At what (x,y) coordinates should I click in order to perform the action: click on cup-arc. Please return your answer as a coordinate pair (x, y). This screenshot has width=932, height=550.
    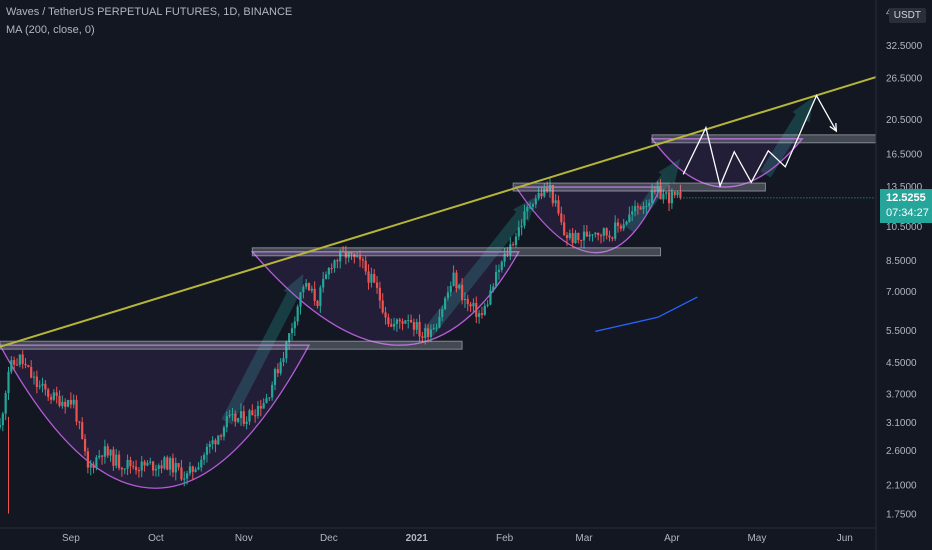
    Looking at the image, I should click on (385, 298).